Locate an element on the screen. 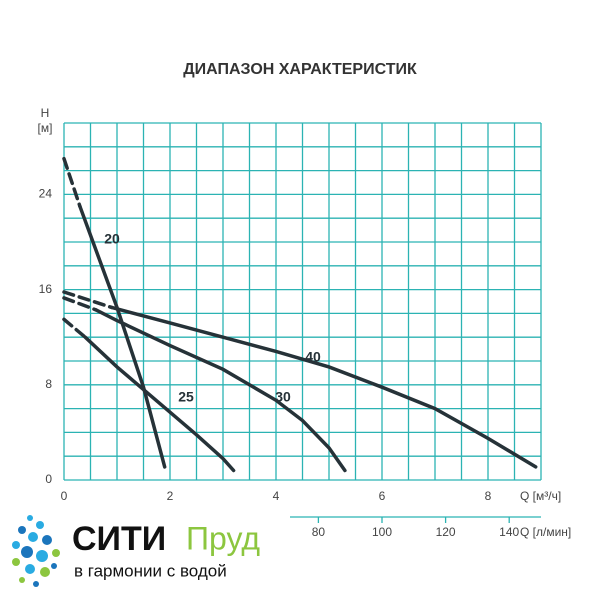 Image resolution: width=600 pixels, height=600 pixels. x-tick-label: 2 is located at coordinates (170, 496).